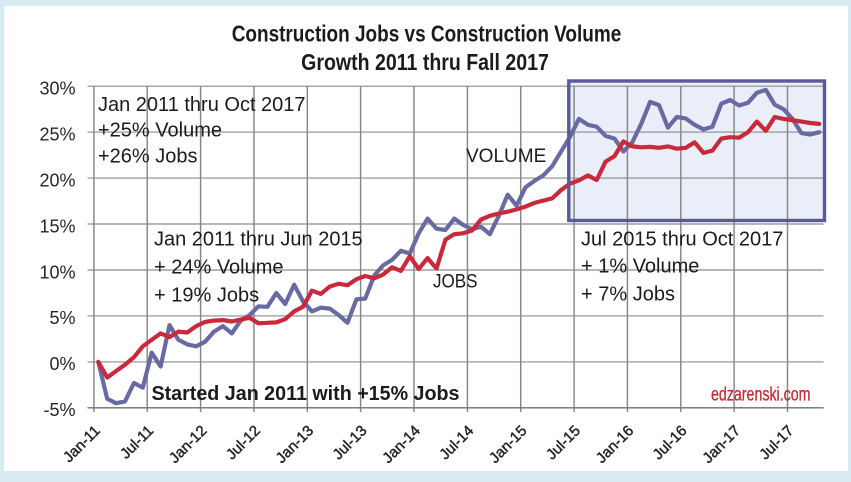  Describe the element at coordinates (506, 156) in the screenshot. I see `svg-text: VOLUME` at that location.